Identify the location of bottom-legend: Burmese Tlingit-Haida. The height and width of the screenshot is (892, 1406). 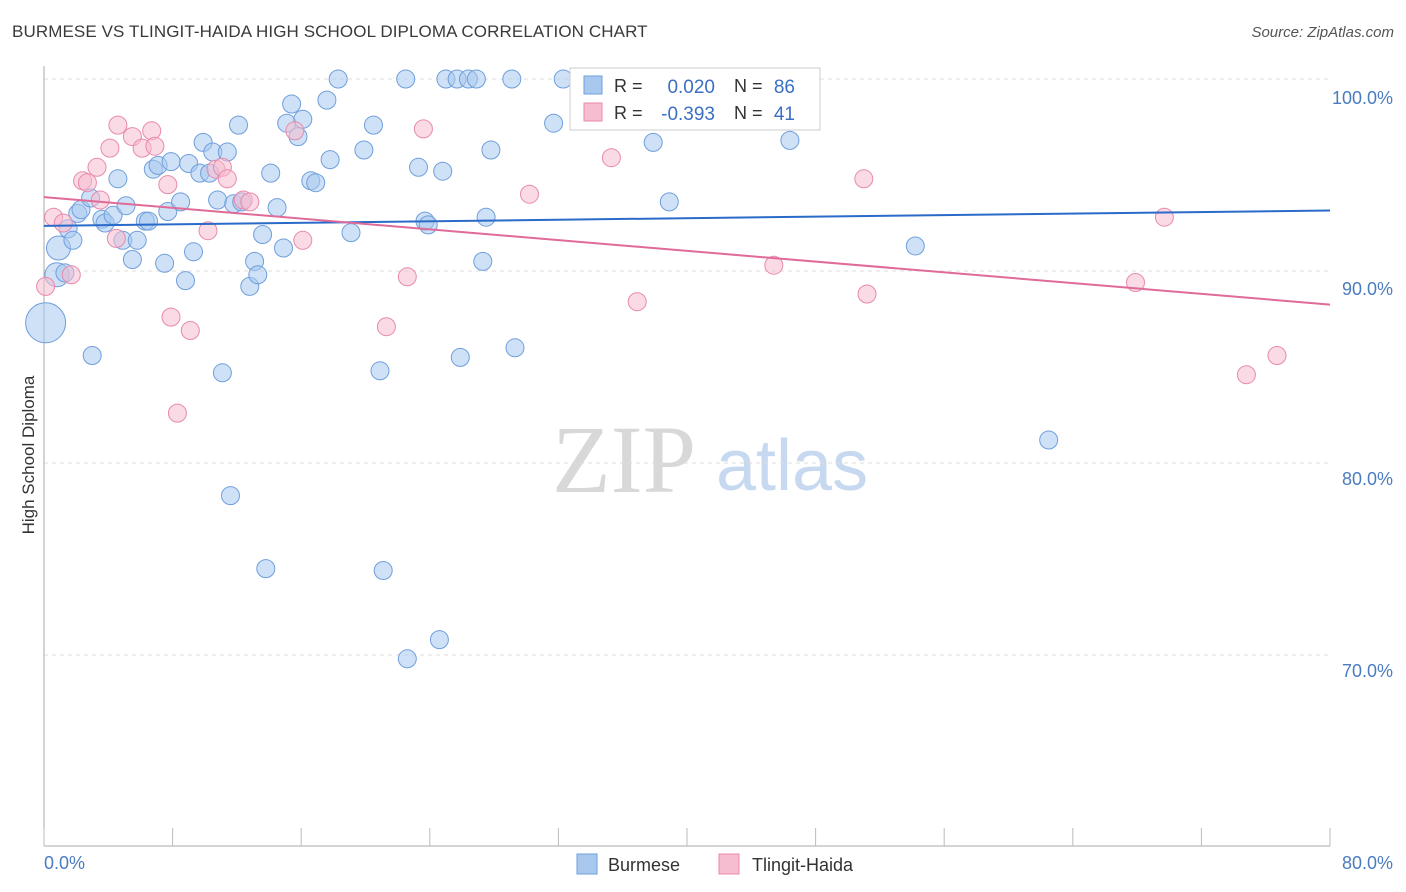
(715, 864).